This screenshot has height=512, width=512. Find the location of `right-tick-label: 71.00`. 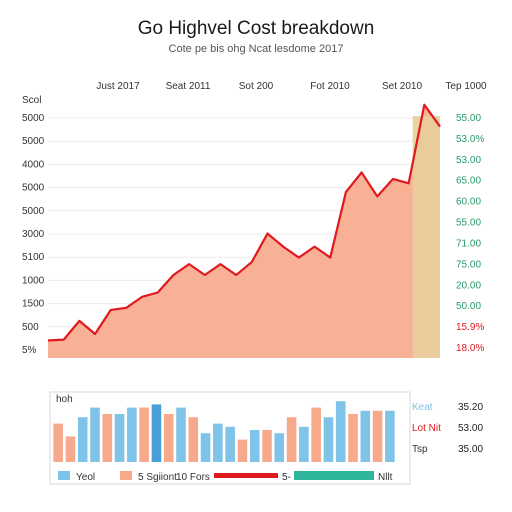

right-tick-label: 71.00 is located at coordinates (468, 243).